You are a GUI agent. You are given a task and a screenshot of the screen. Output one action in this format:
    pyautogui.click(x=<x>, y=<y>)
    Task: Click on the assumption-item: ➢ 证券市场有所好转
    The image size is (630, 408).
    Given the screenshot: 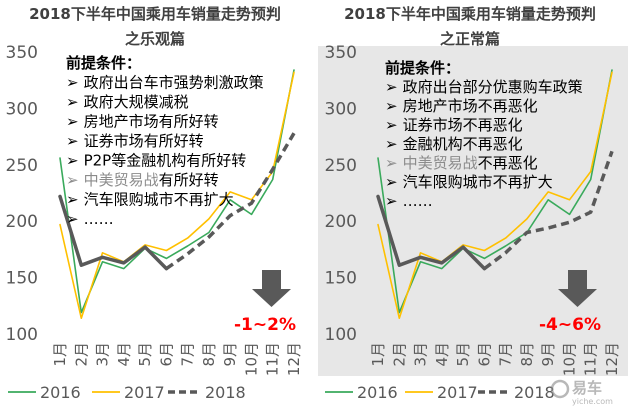 What is the action you would take?
    pyautogui.click(x=135, y=141)
    